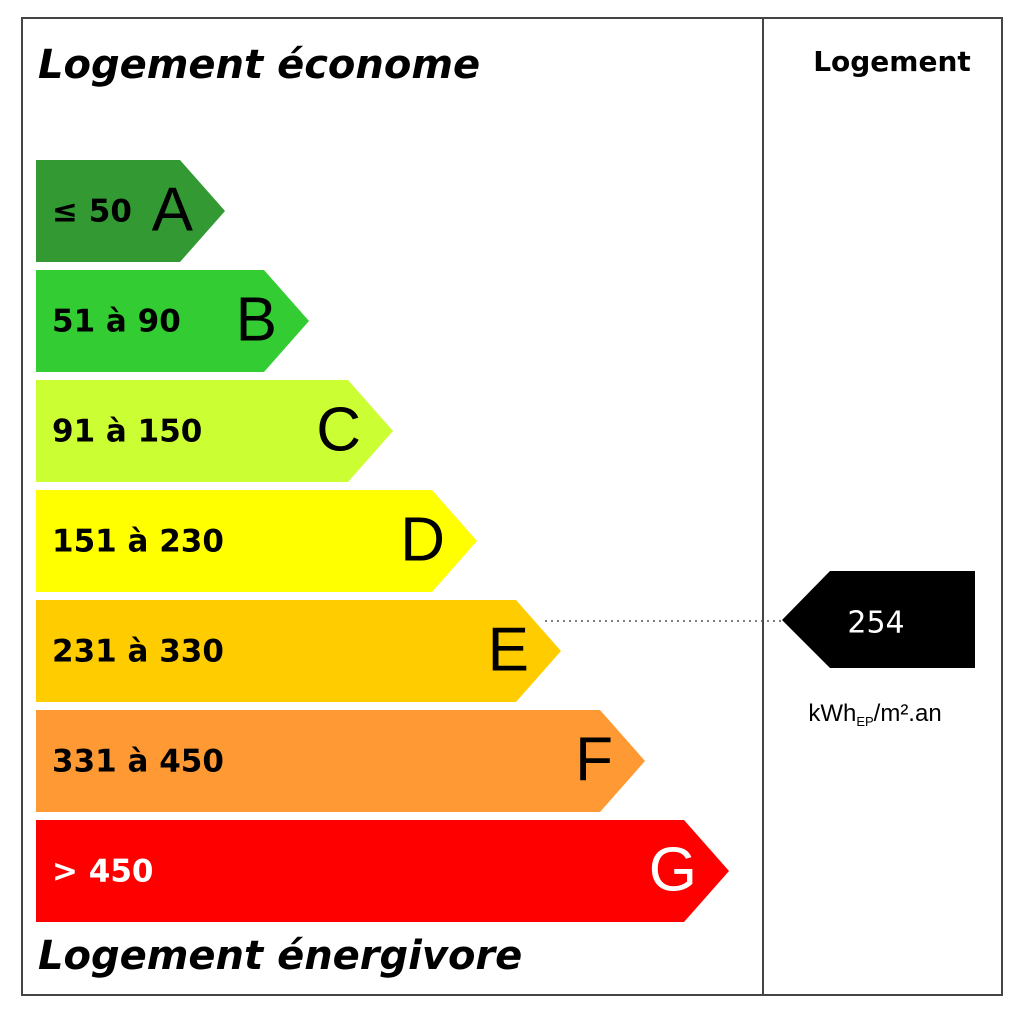 Image resolution: width=1024 pixels, height=1017 pixels. I want to click on class-range: > 450, so click(102, 872).